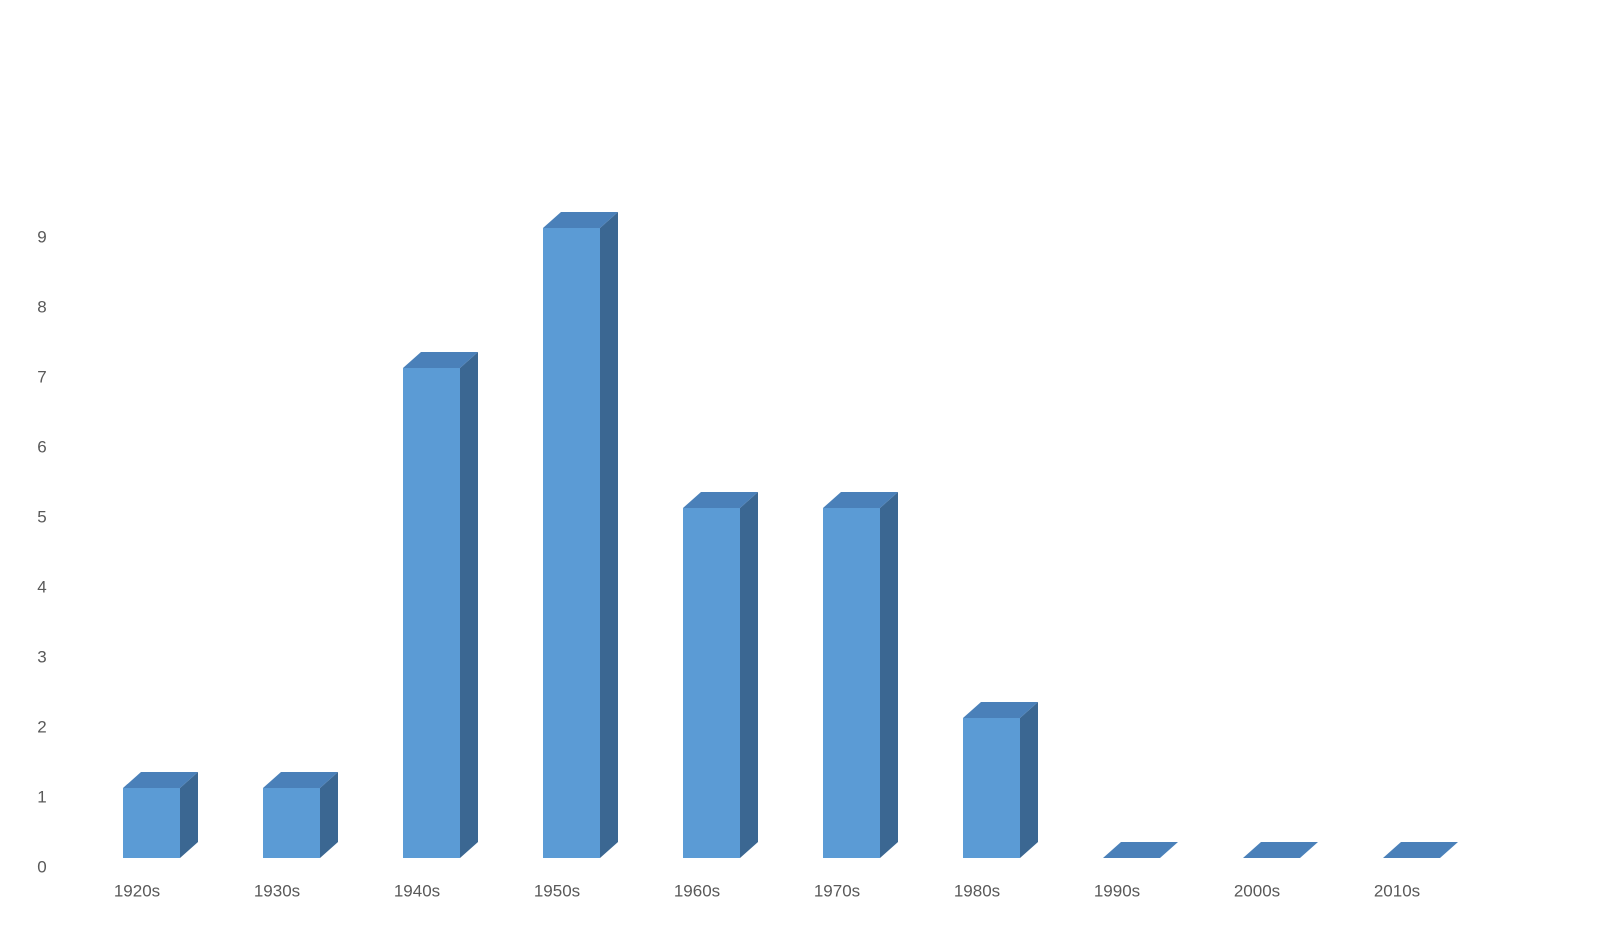 The width and height of the screenshot is (1600, 927). What do you see at coordinates (697, 890) in the screenshot?
I see `x-tick-label: 1960s` at bounding box center [697, 890].